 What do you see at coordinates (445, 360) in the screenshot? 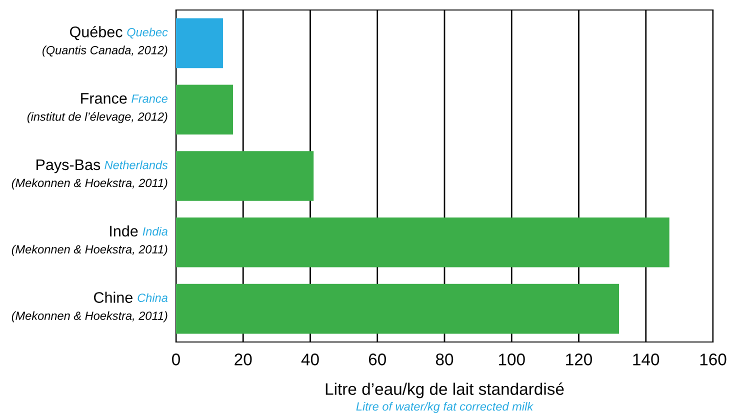
I see `x-tick-label: 80` at bounding box center [445, 360].